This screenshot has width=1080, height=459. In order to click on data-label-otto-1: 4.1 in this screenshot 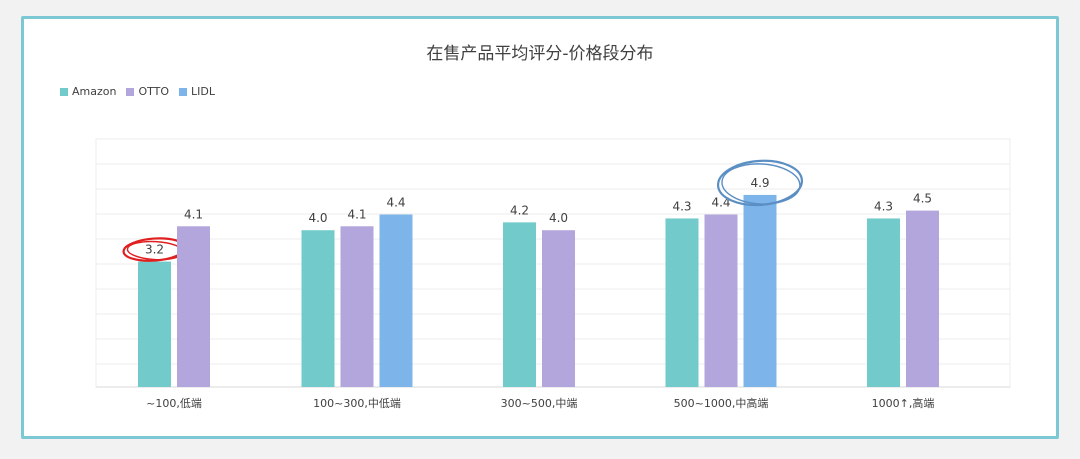, I will do `click(356, 214)`.